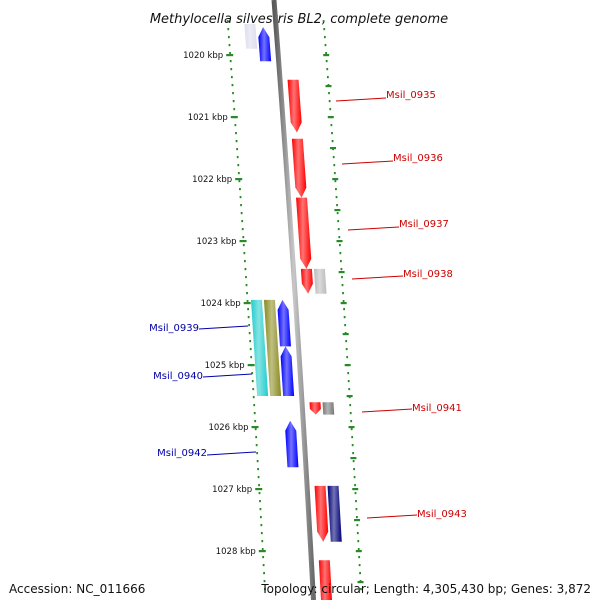  Describe the element at coordinates (236, 552) in the screenshot. I see `tick-label: 1028 kbp` at that location.